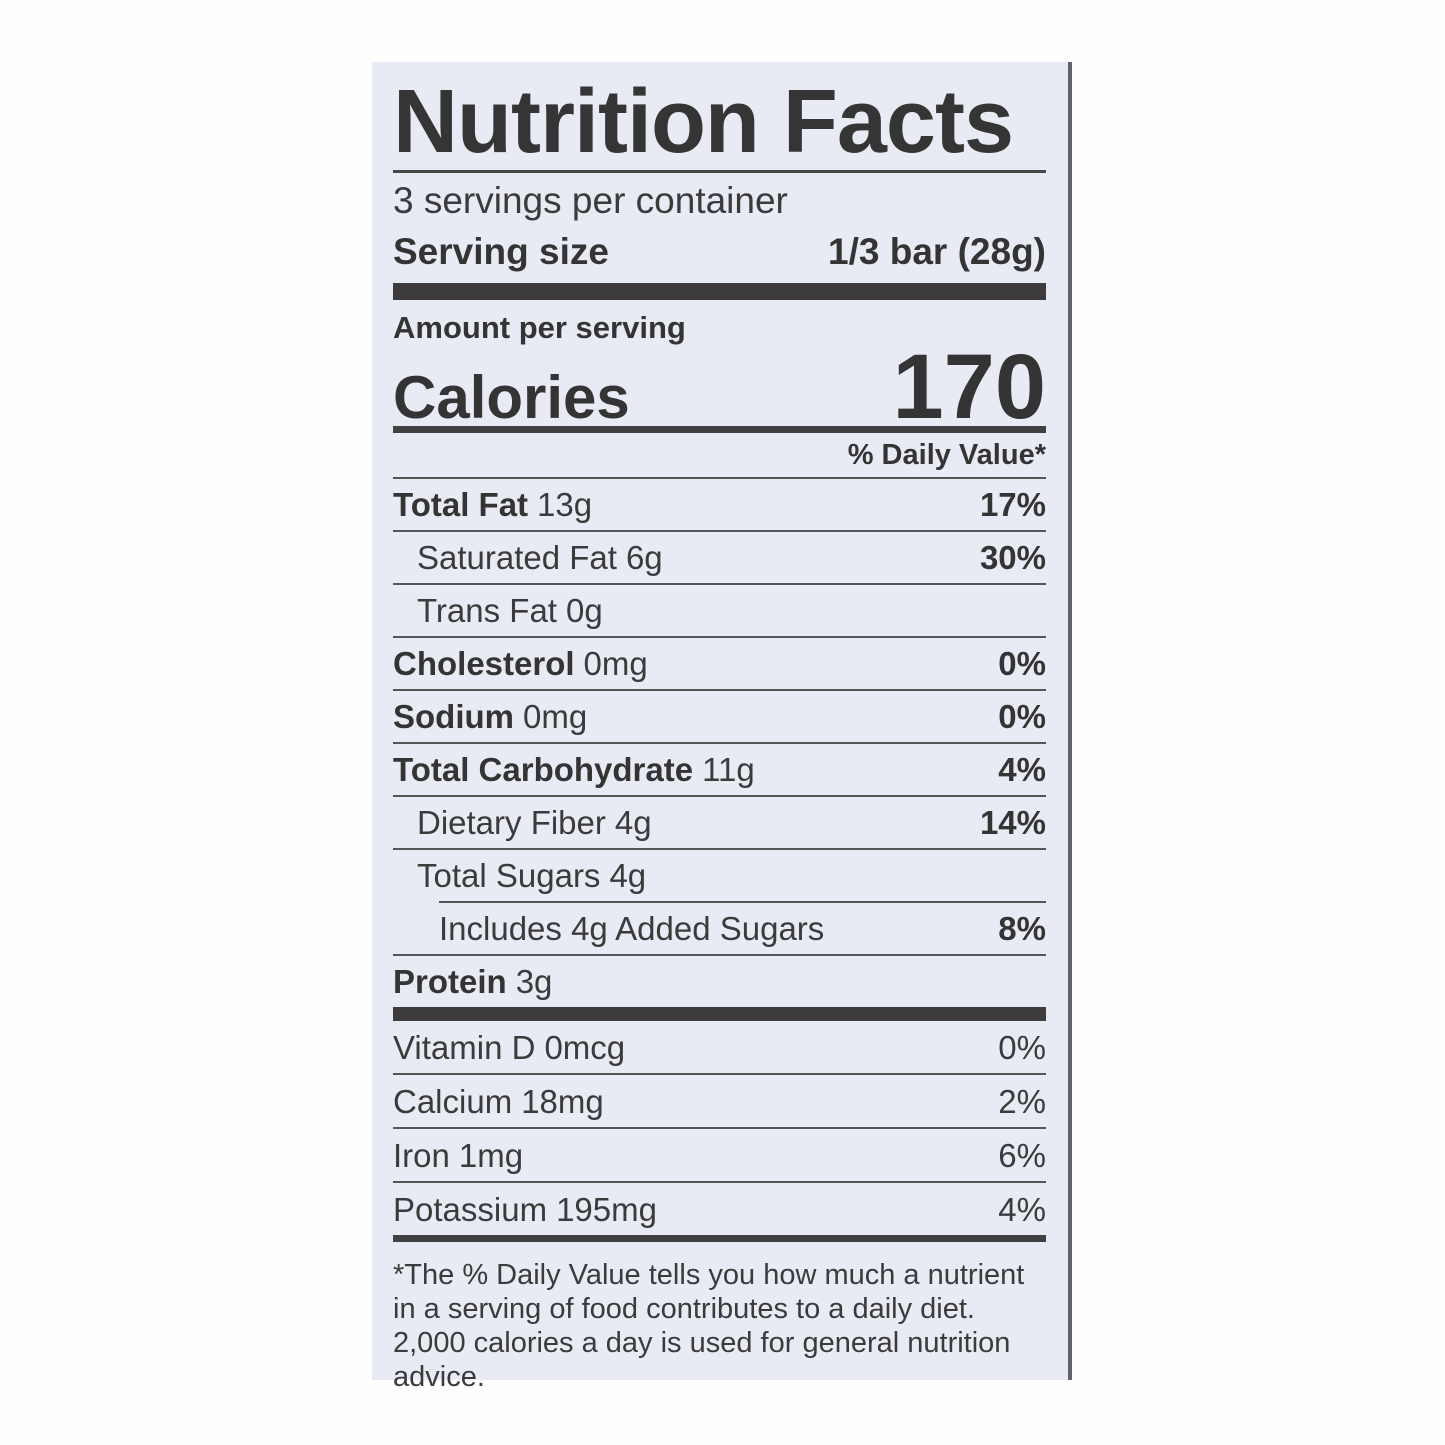 The height and width of the screenshot is (1445, 1445). I want to click on micronutrient-amount: 1mg, so click(491, 1155).